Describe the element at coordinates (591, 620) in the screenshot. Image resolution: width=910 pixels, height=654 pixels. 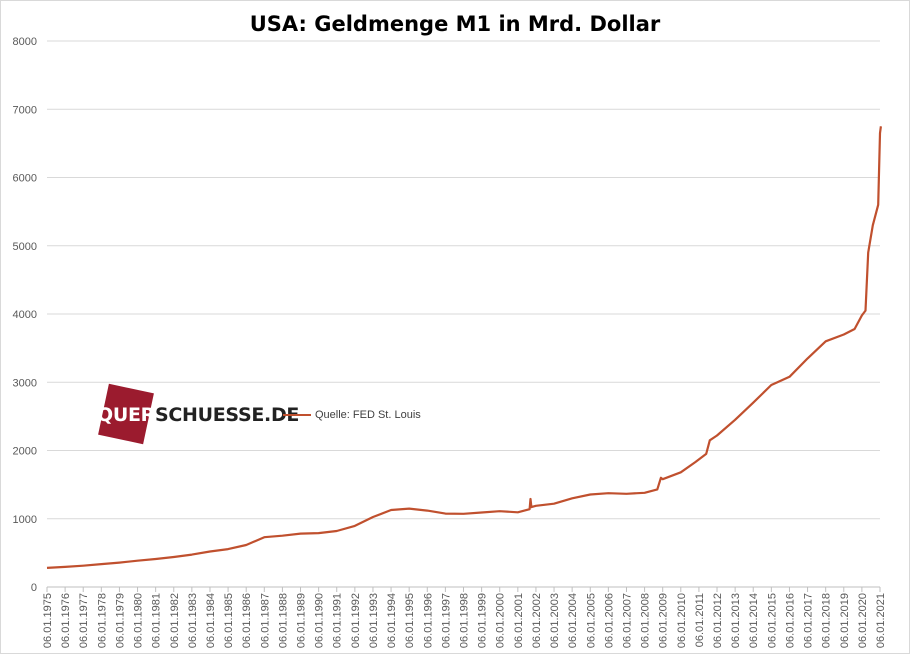
I see `x-tick-label: 06.01.2005` at that location.